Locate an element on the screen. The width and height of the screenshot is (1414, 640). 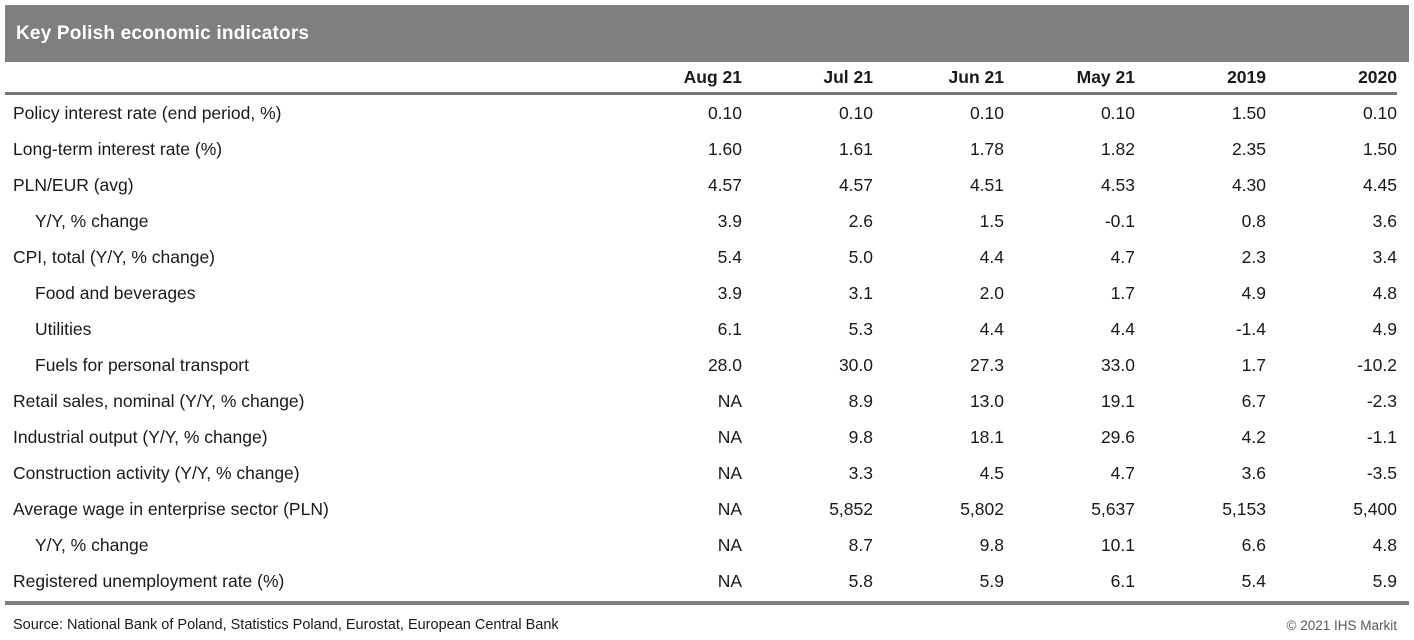
cell-value: 4.8 is located at coordinates (1384, 544).